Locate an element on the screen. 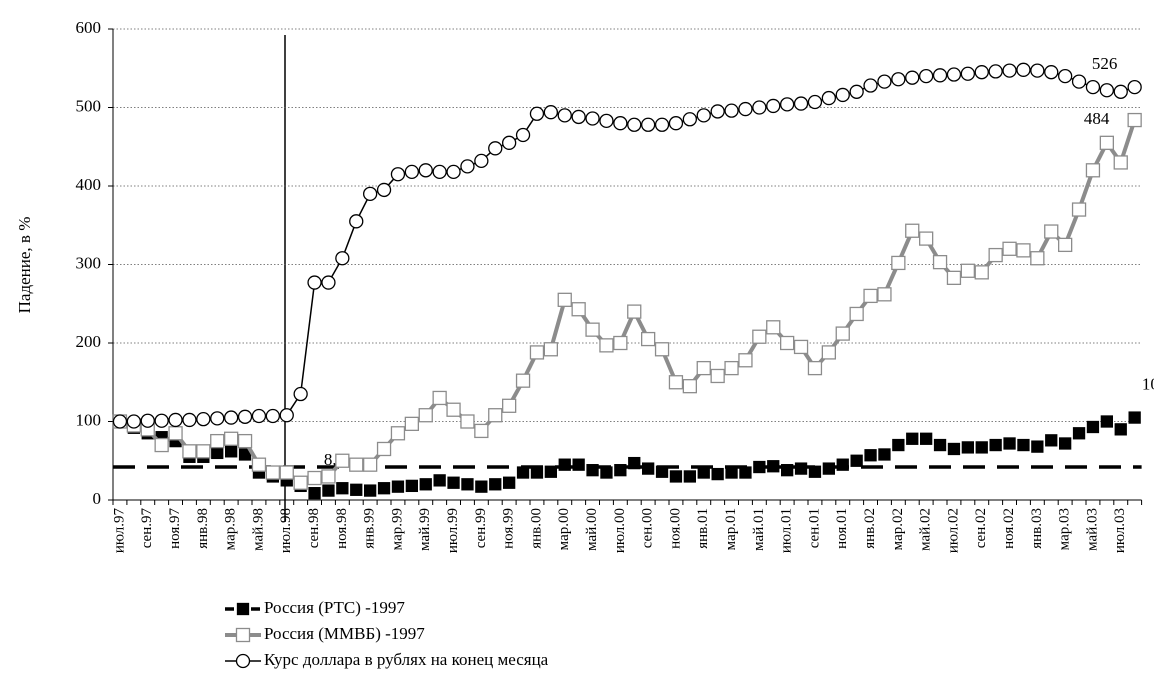  x-tick-label: мар.00 is located at coordinates (564, 529).